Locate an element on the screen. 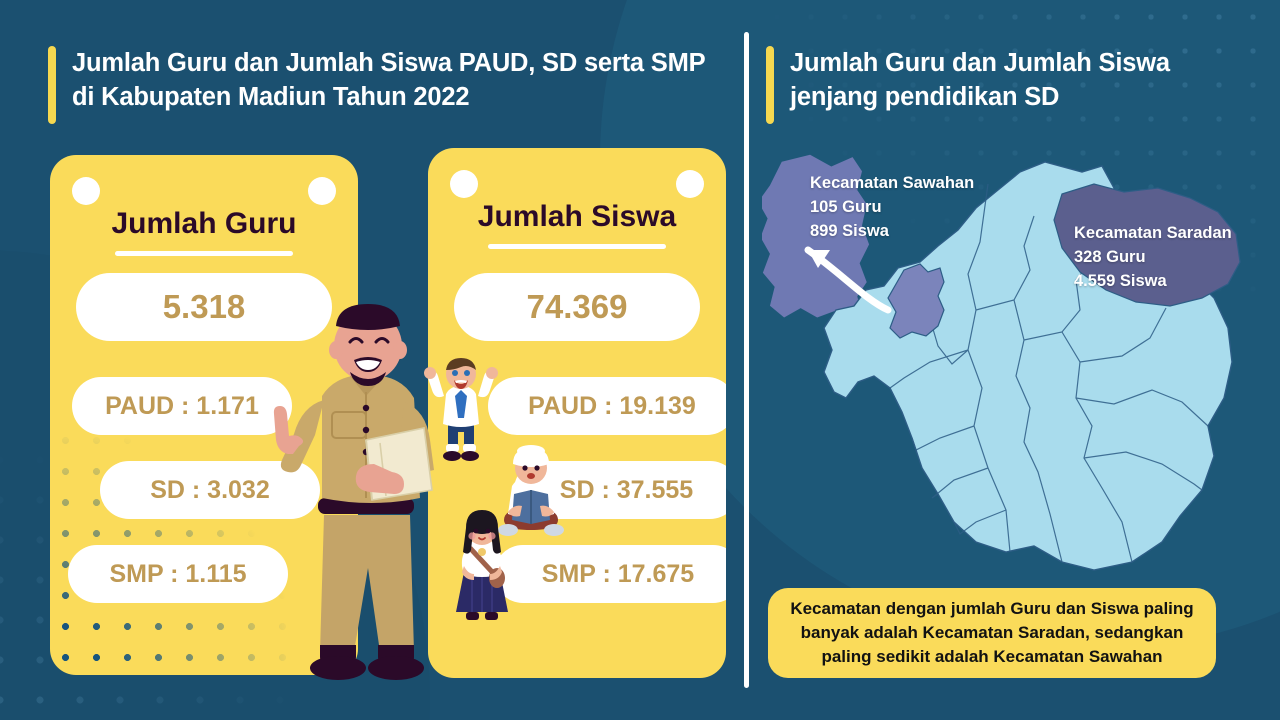 The width and height of the screenshot is (1280, 720). map-label-saradan: Kecamatan Saradan 328 Guru 4.559 Siswa is located at coordinates (1153, 258).